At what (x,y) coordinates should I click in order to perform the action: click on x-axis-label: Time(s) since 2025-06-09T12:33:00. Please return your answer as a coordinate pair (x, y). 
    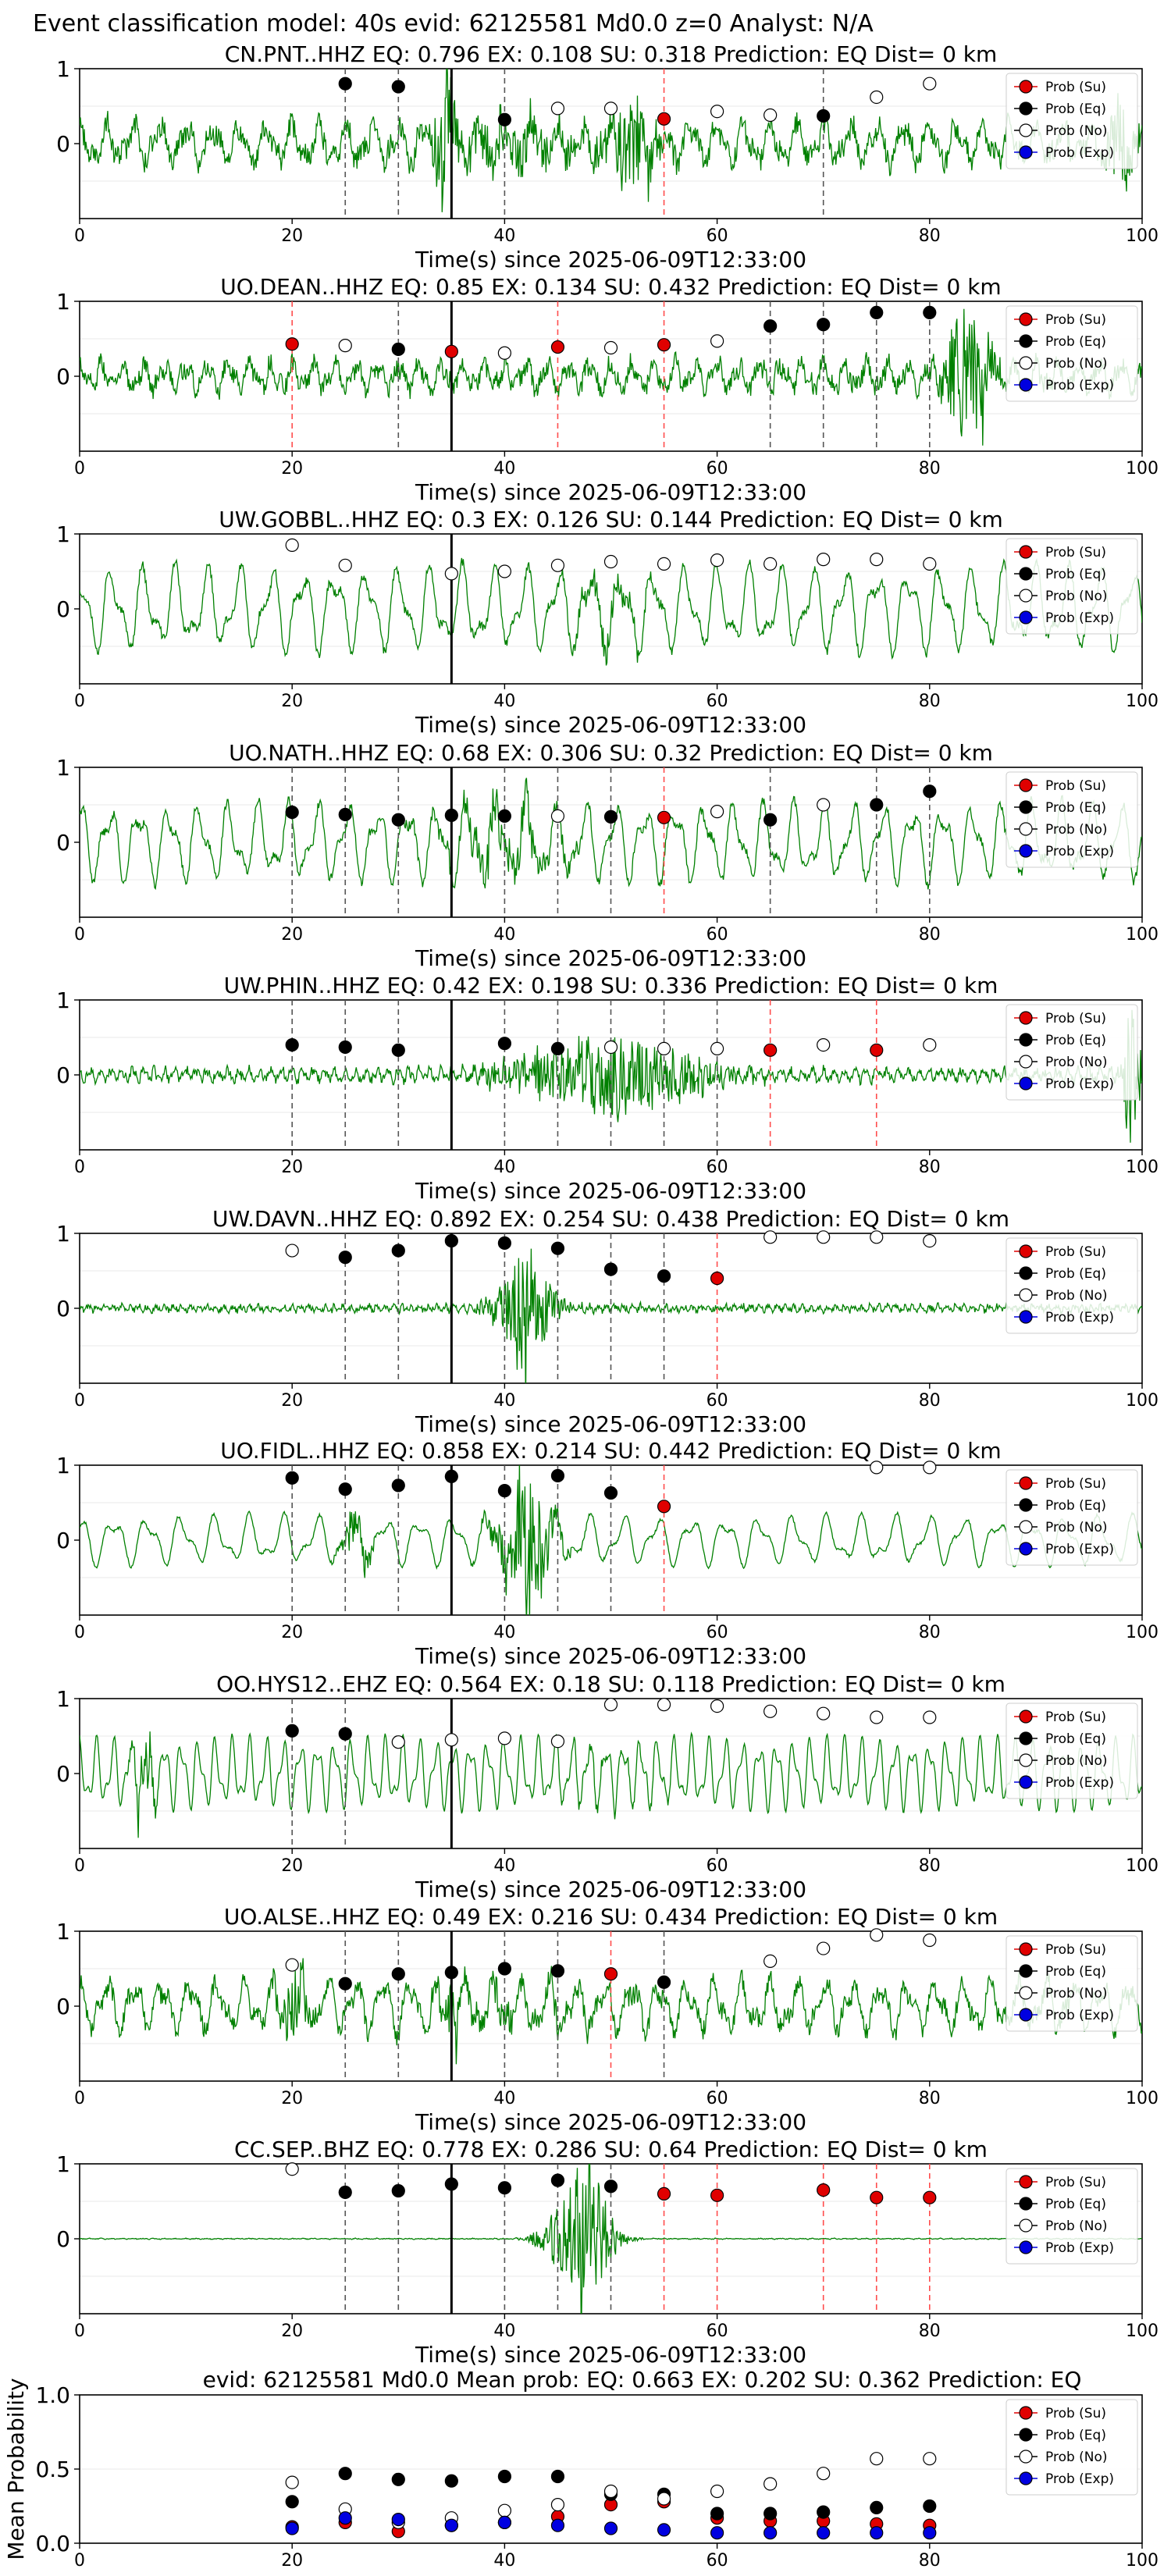
    Looking at the image, I should click on (610, 2122).